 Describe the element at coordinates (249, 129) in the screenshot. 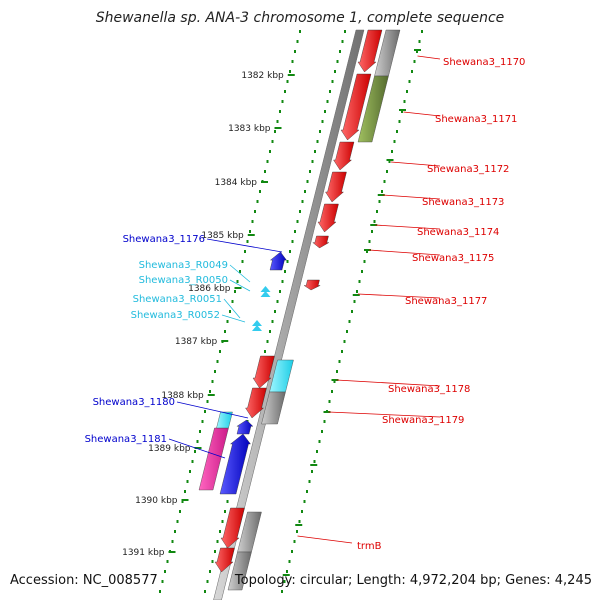

I see `scale-label: 1383 kbp` at that location.